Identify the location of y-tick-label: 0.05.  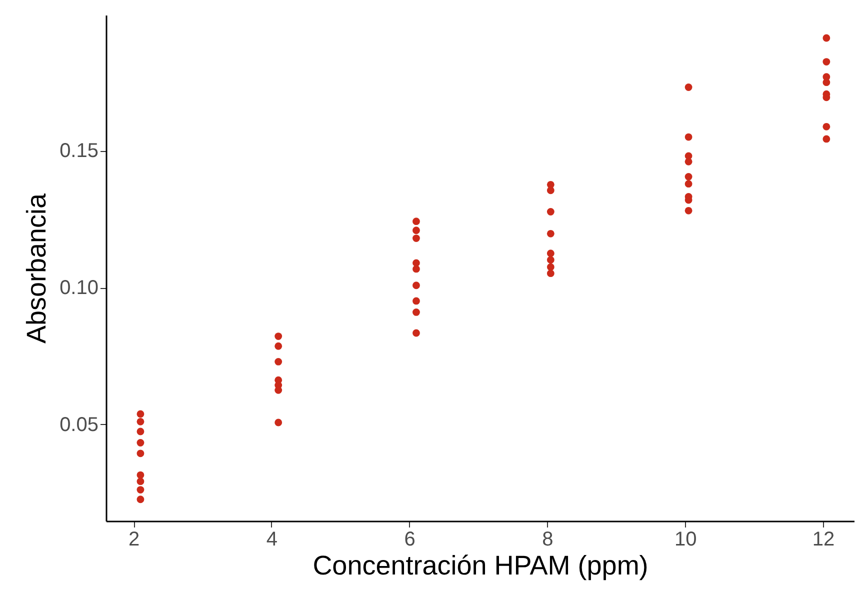
(79, 425).